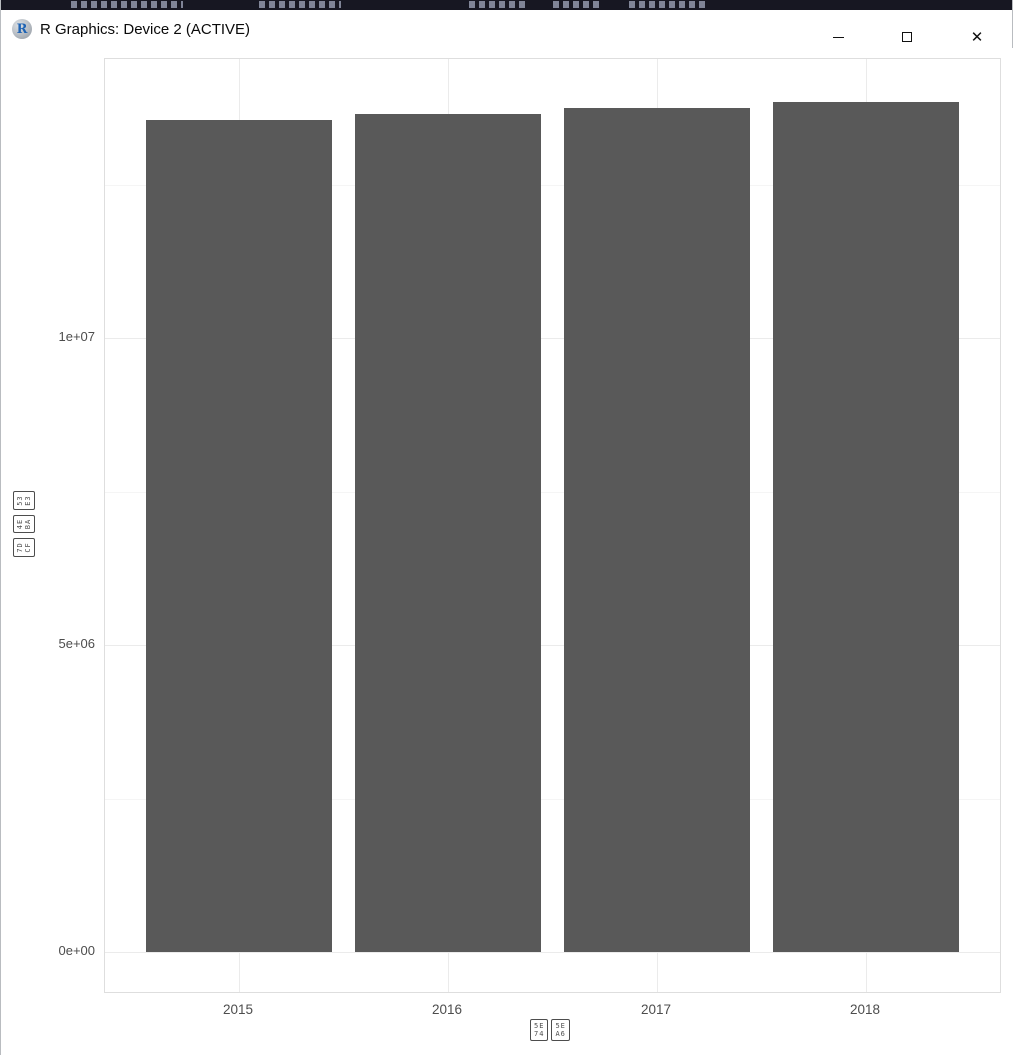  I want to click on missing-glyph-box-4EBA: 4E BA, so click(24, 524).